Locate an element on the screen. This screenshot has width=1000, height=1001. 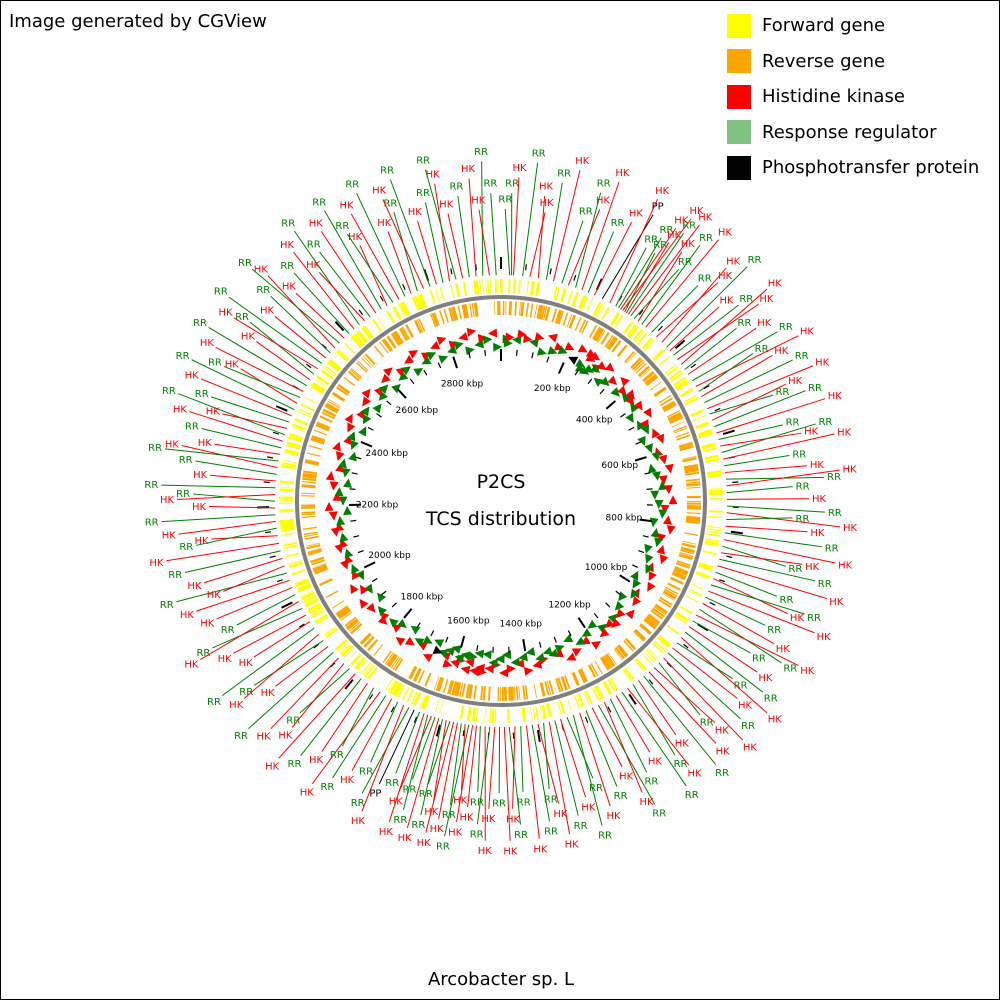
tick-label: 800 kbp is located at coordinates (624, 518).